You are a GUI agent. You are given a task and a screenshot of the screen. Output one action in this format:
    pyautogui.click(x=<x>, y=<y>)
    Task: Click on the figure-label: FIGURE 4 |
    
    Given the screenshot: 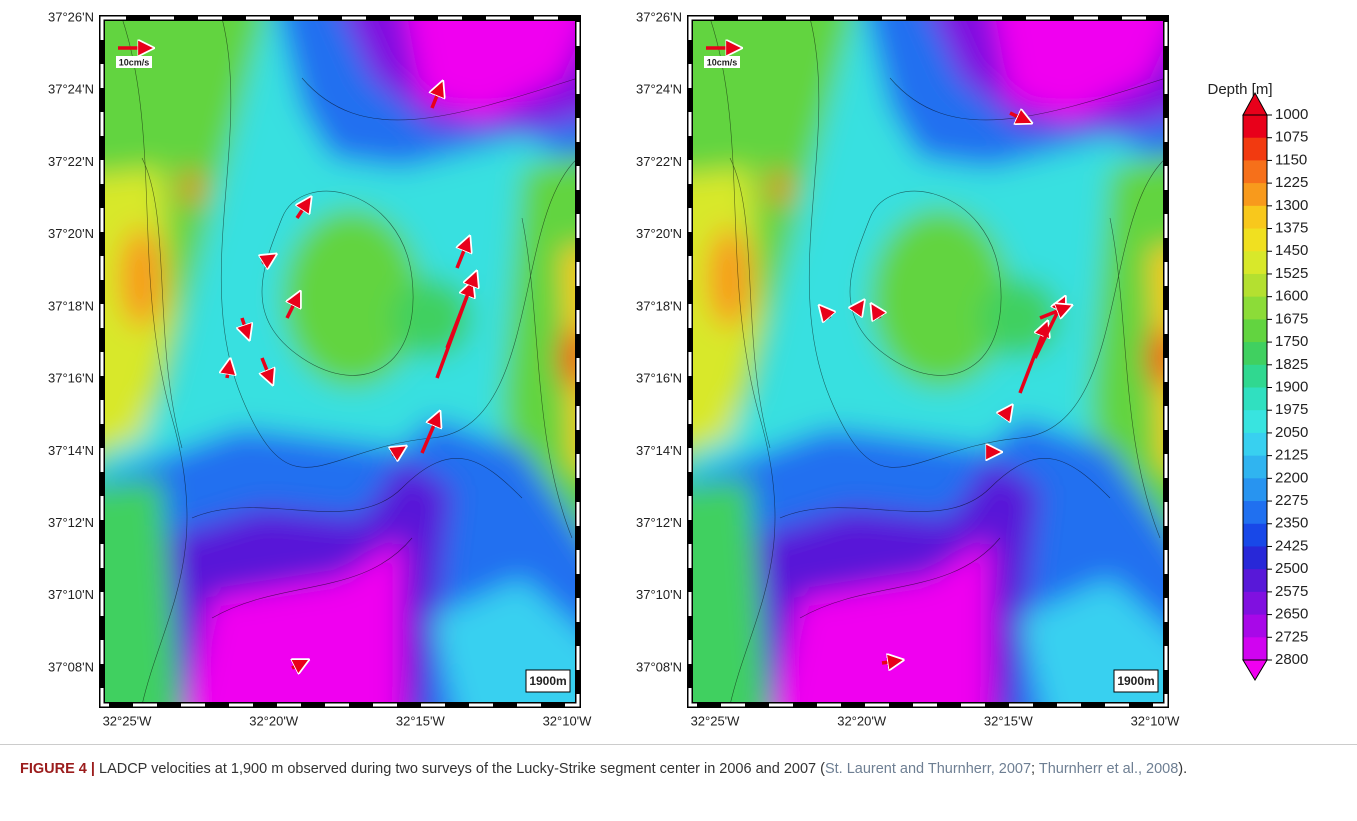 What is the action you would take?
    pyautogui.click(x=57, y=769)
    